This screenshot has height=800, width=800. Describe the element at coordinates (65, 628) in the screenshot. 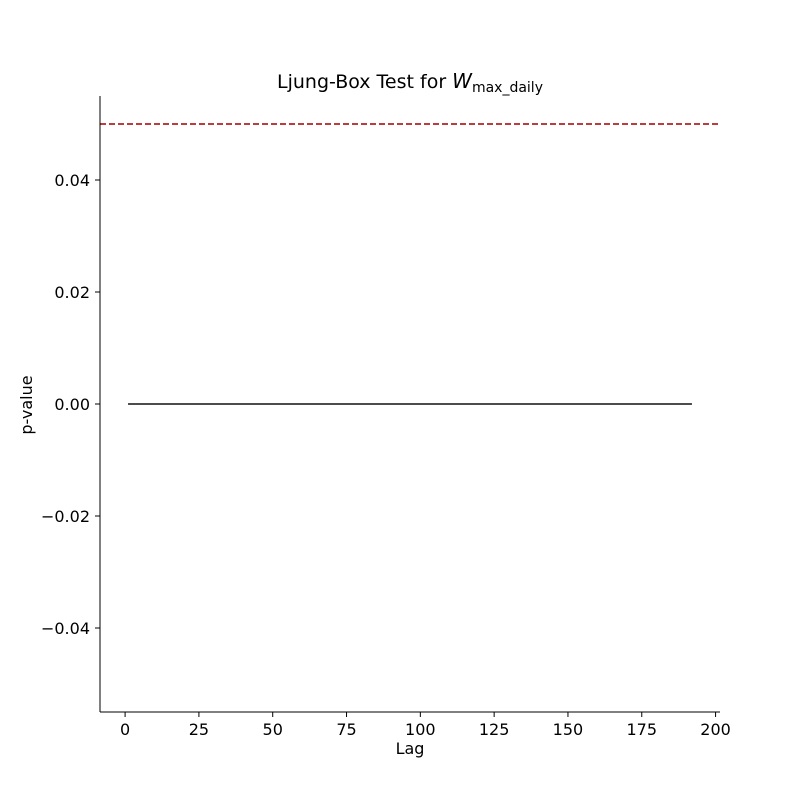

I see `y-tick-label: −0.04` at that location.